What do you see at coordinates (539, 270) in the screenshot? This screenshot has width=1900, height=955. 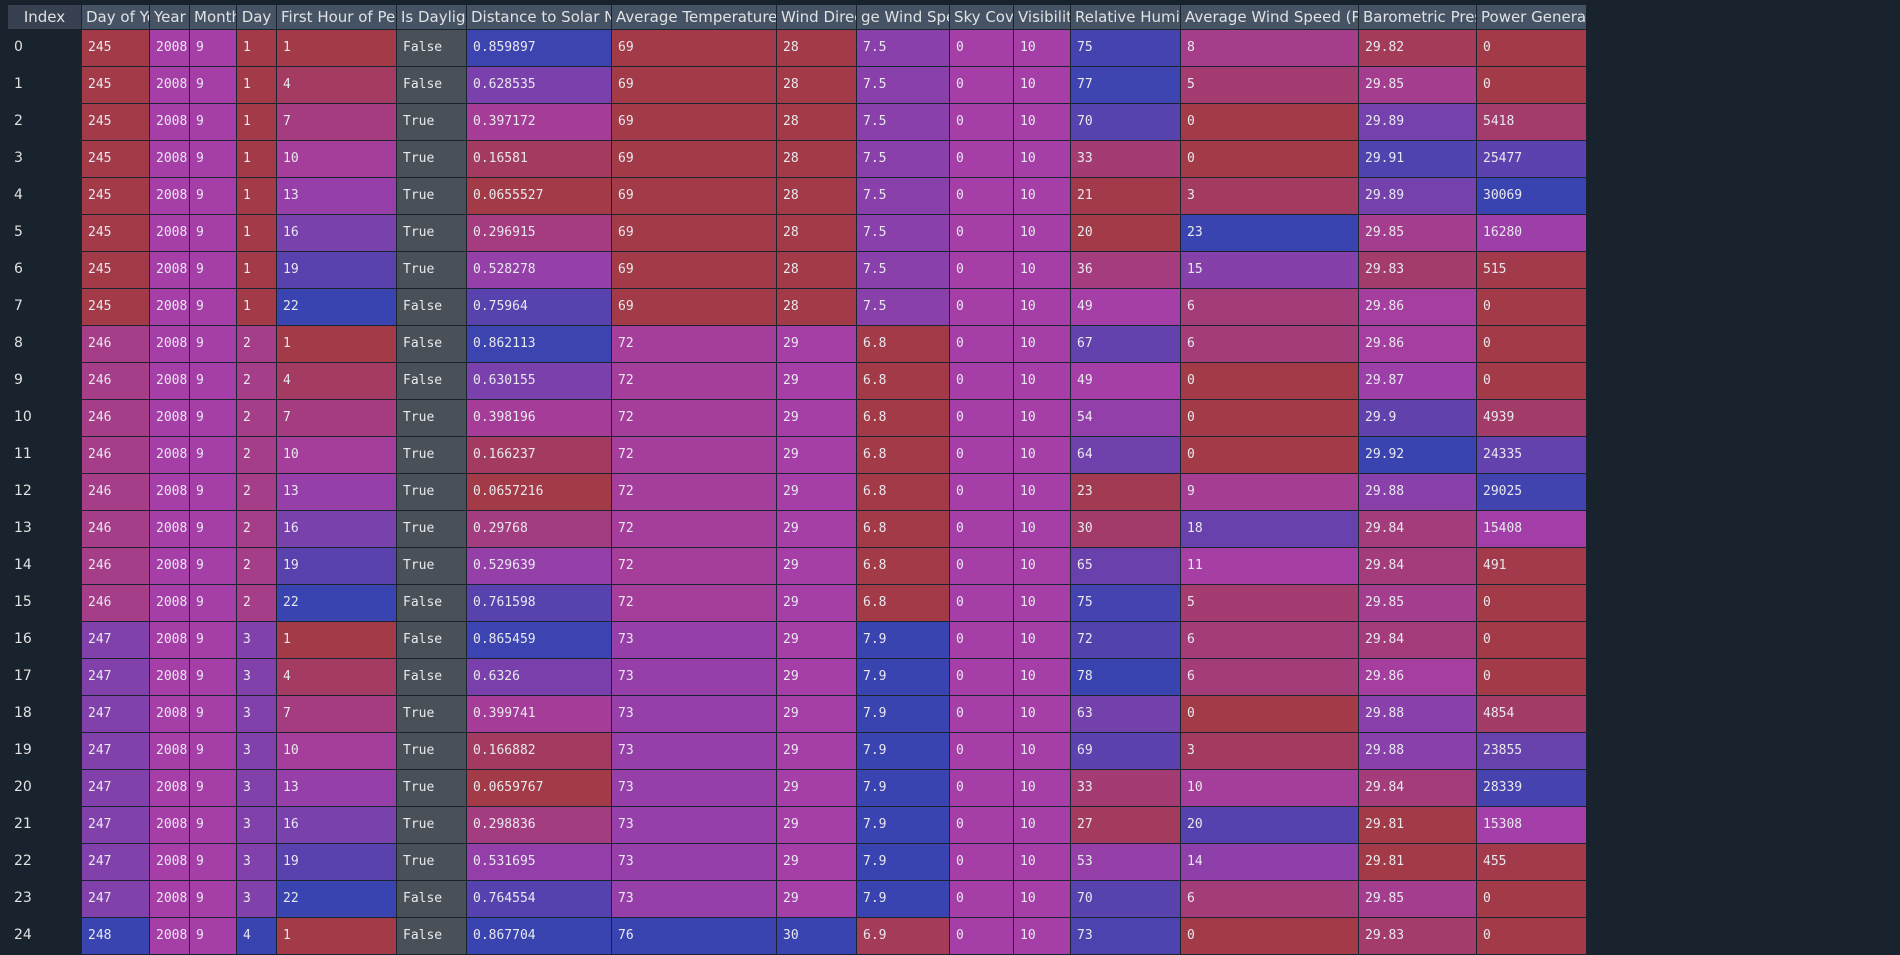 I see `table-cell: 0.528278` at bounding box center [539, 270].